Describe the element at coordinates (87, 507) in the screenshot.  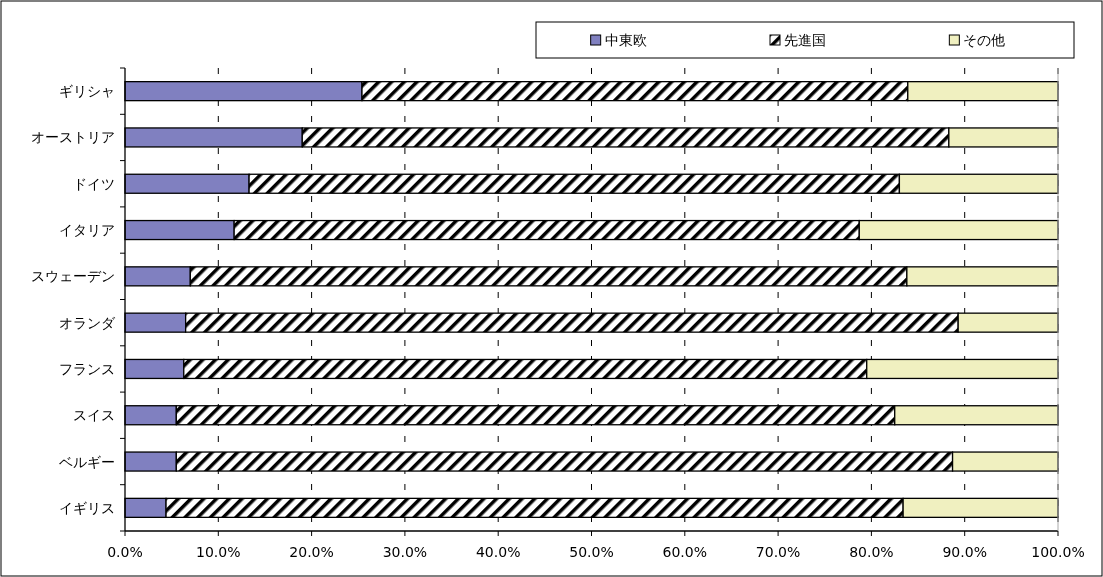
I see `y-tick-label: イギリス` at that location.